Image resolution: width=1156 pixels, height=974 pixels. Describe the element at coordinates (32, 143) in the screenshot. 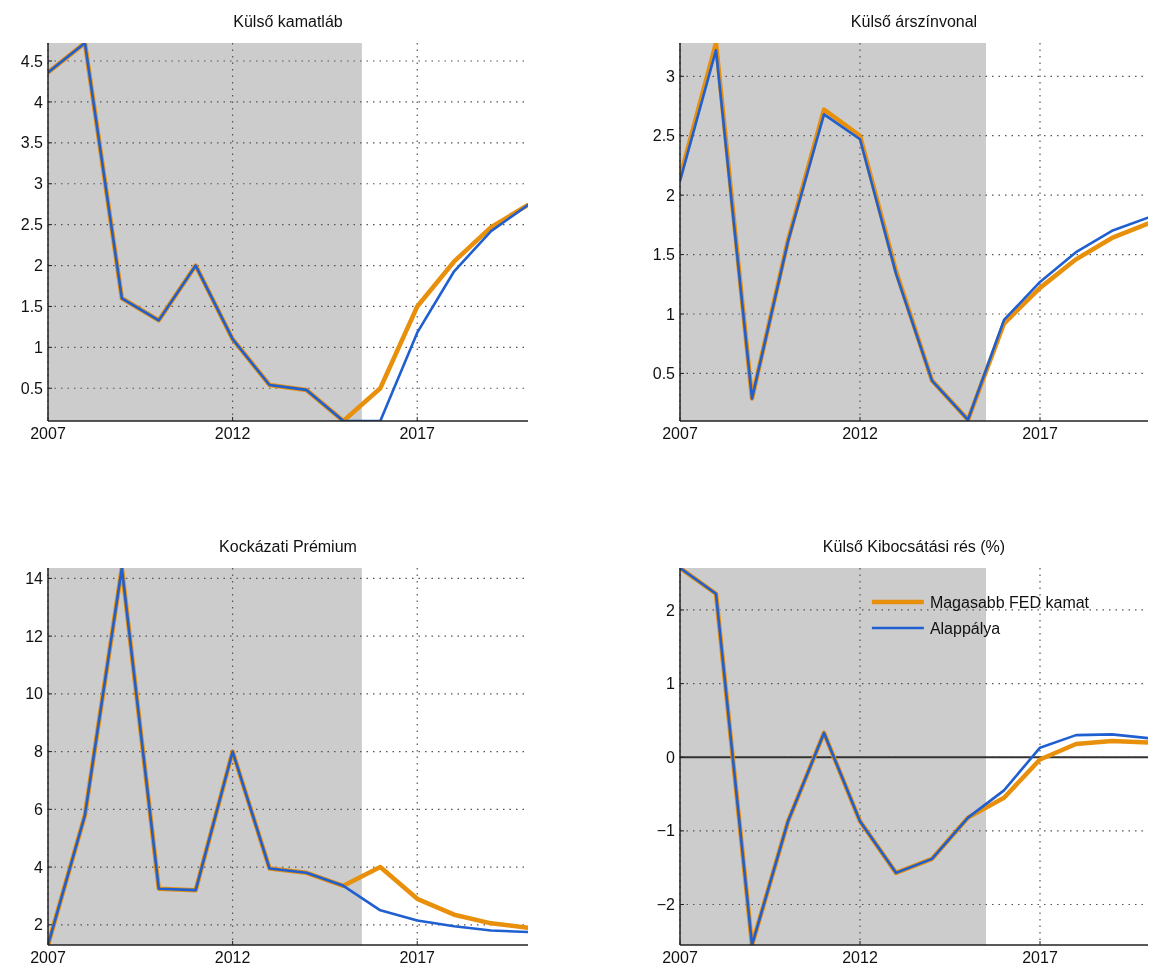

I see `y-tick-label: 3.5` at that location.